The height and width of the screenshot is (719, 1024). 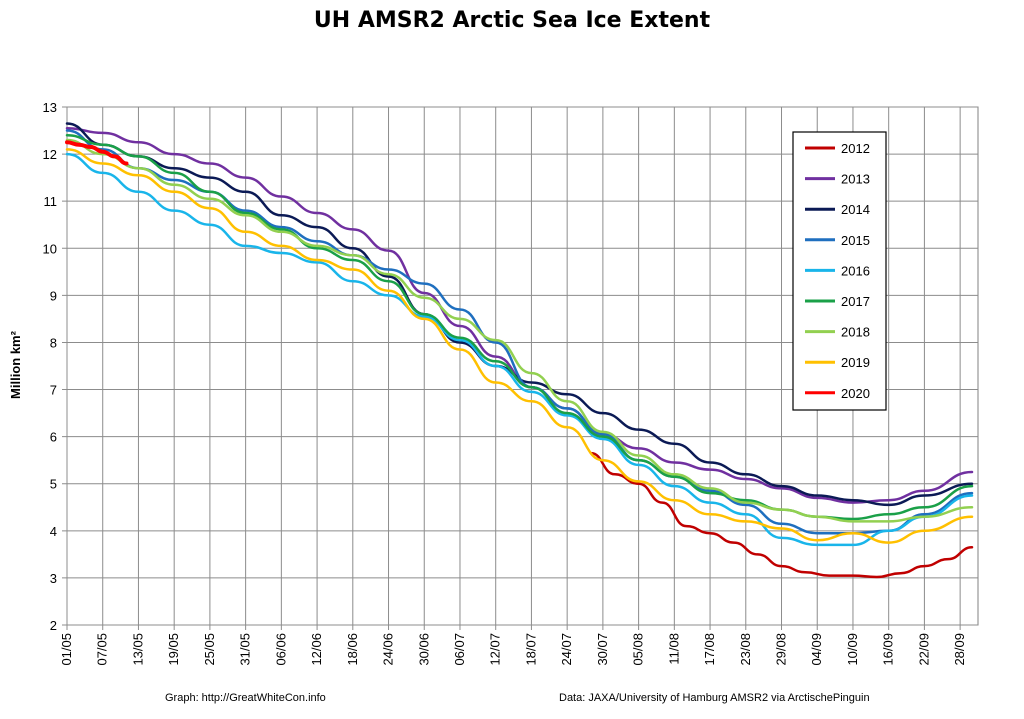 What do you see at coordinates (959, 649) in the screenshot?
I see `x-tick-label: 28/09` at bounding box center [959, 649].